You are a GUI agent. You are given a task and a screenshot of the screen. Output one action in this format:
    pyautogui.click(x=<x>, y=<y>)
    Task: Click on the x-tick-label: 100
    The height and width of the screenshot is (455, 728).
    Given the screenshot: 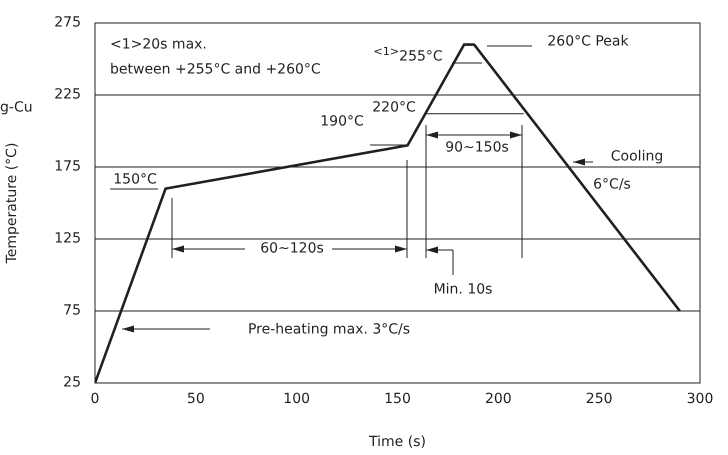 What is the action you would take?
    pyautogui.click(x=296, y=399)
    